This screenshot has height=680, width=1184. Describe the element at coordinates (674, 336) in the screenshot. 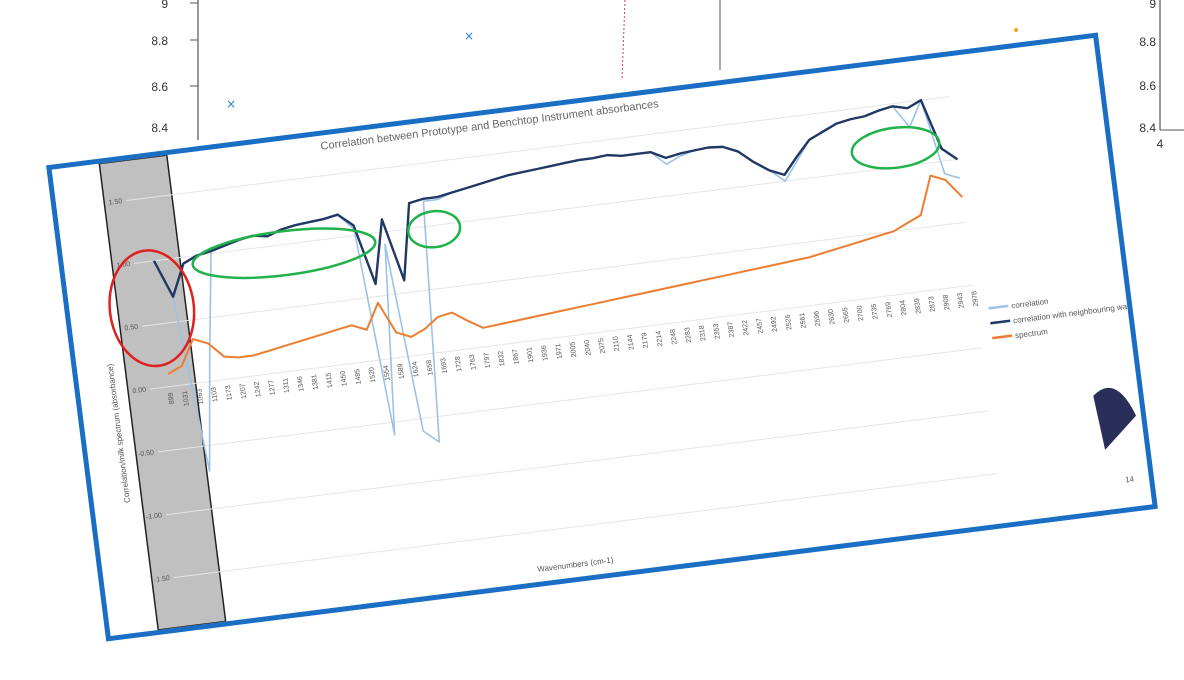

I see `x-tick-label: 2248` at that location.